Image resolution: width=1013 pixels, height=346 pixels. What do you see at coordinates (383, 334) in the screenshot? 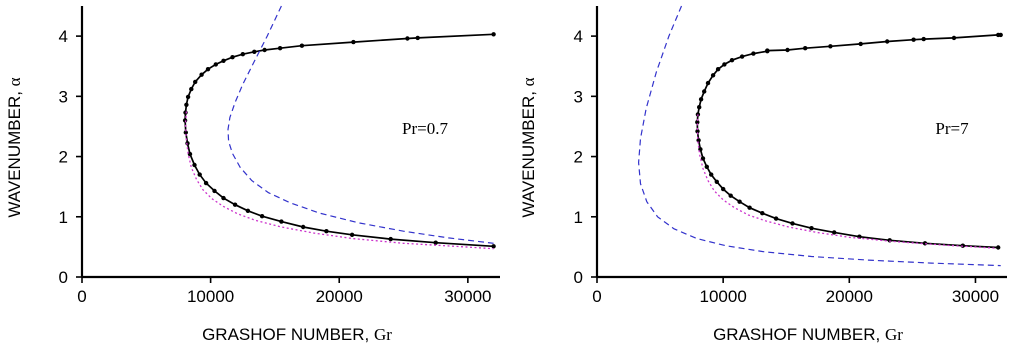
I see `x-axis-symbol: Gr` at bounding box center [383, 334].